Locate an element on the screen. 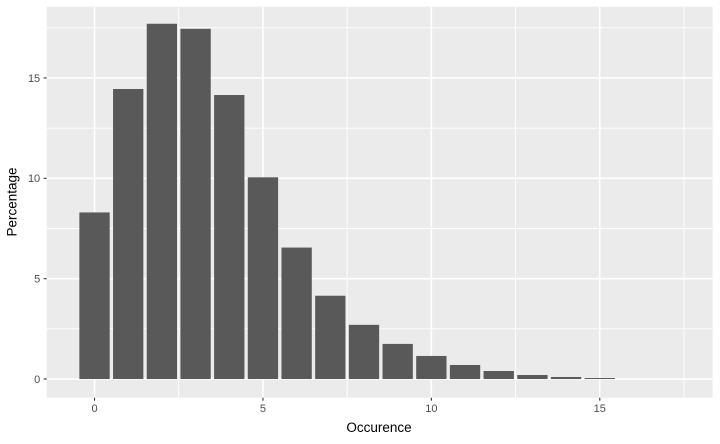  y-tick-label: 0 is located at coordinates (37, 380).